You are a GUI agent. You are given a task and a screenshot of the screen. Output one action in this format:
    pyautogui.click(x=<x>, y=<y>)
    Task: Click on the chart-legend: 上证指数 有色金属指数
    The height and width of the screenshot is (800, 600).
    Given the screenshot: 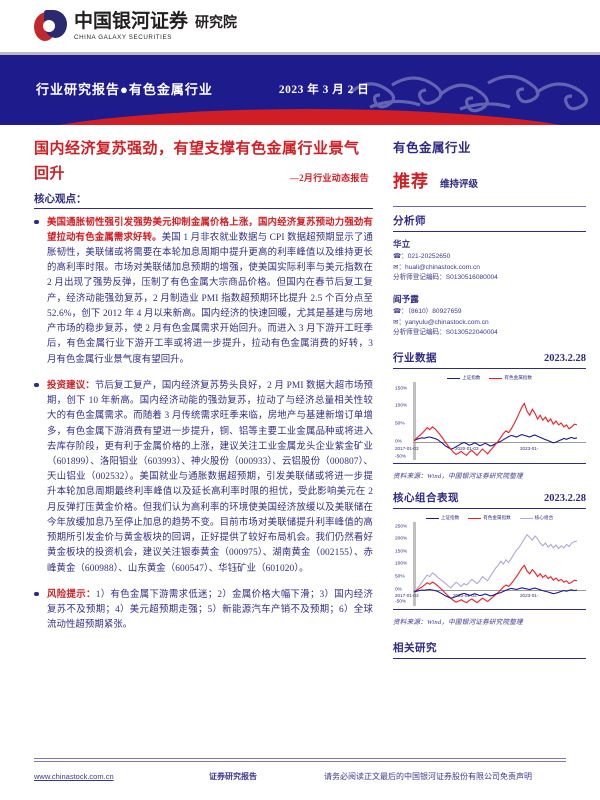 What is the action you would take?
    pyautogui.click(x=489, y=378)
    